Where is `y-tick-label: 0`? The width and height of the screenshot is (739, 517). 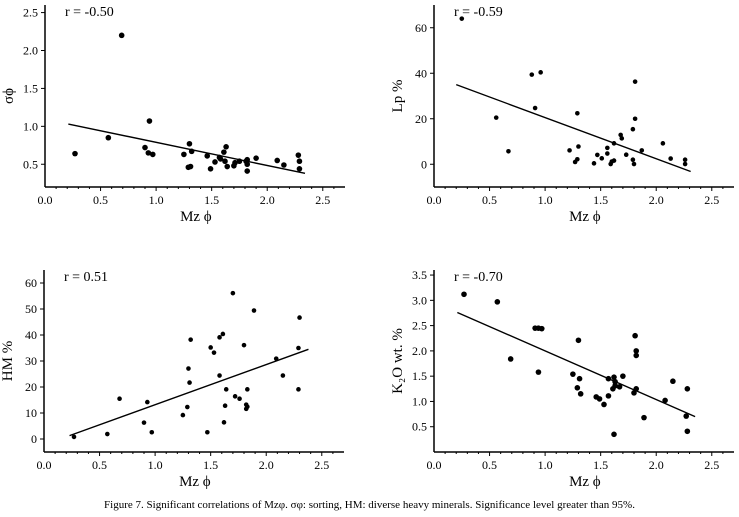
y-tick-label: 0 is located at coordinates (34, 439).